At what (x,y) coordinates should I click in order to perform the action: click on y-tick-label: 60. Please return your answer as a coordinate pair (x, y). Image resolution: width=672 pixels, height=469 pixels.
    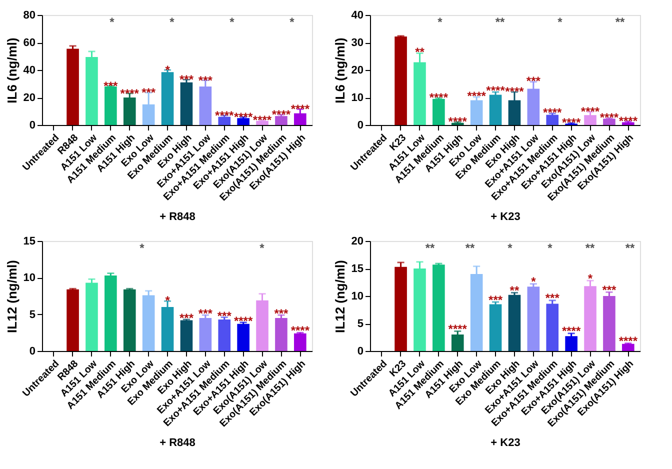
    Looking at the image, I should click on (29, 43).